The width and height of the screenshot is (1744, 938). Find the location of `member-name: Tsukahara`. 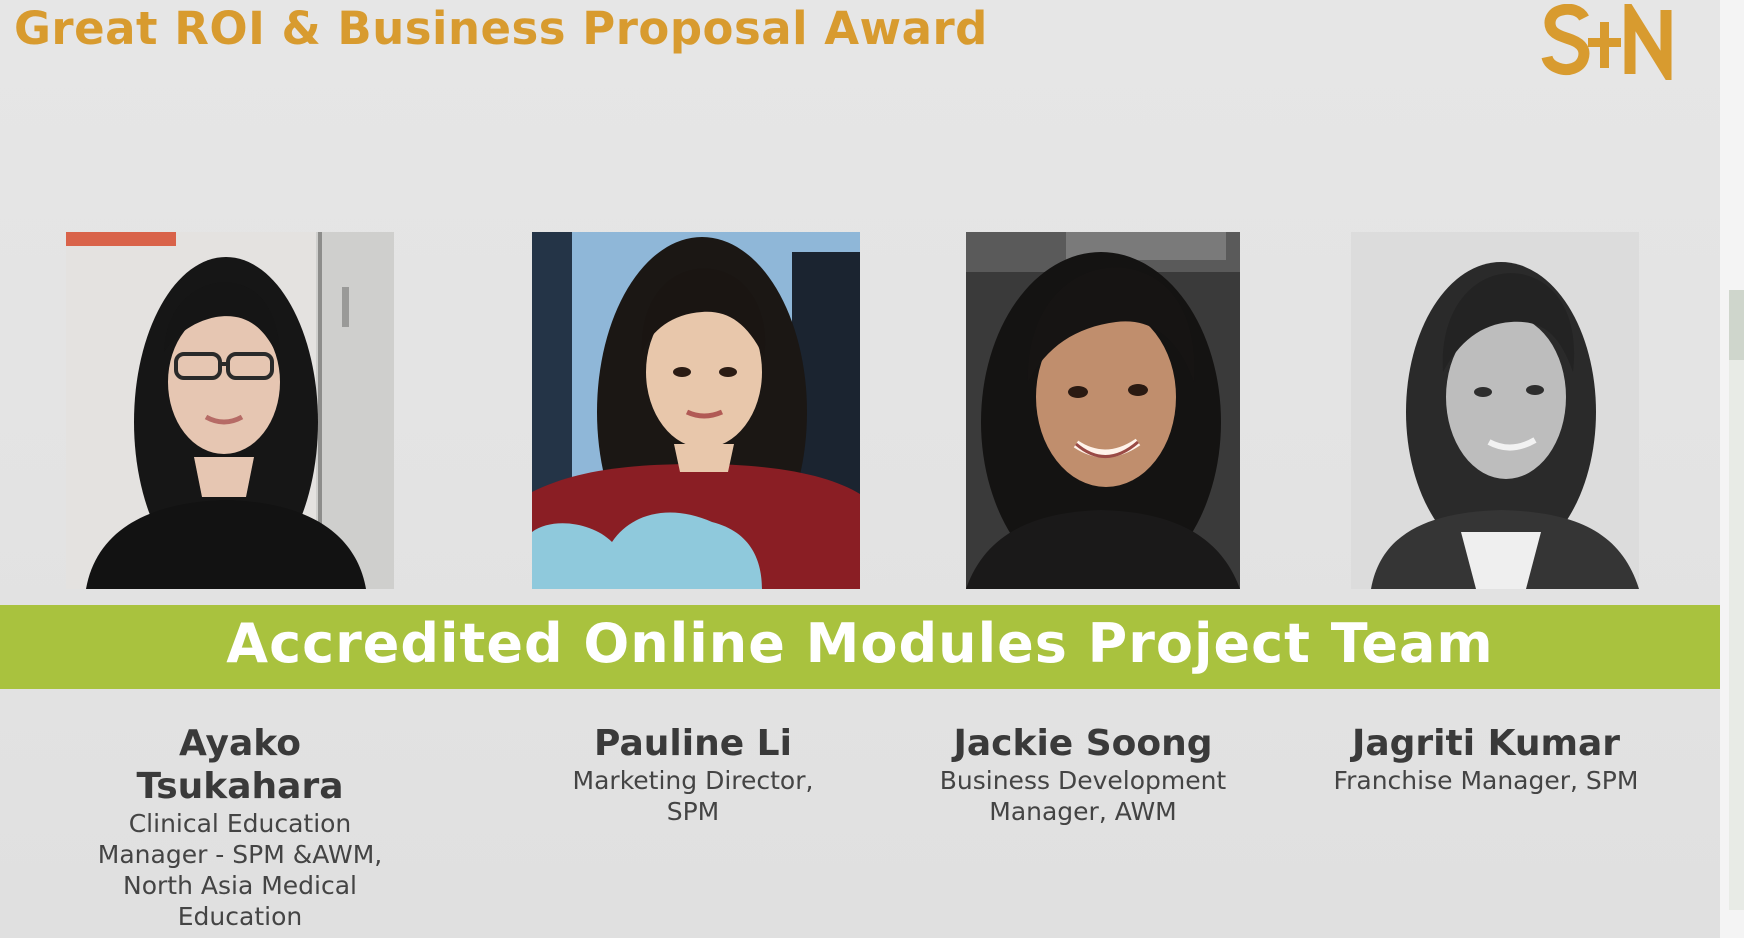

member-name: Tsukahara is located at coordinates (240, 786).